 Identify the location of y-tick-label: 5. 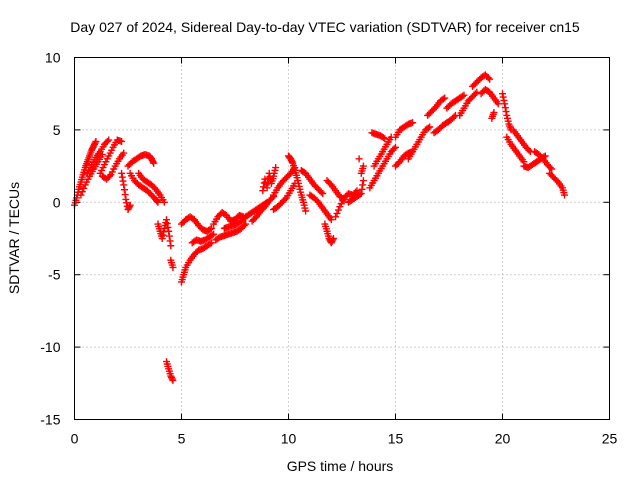
(57, 130).